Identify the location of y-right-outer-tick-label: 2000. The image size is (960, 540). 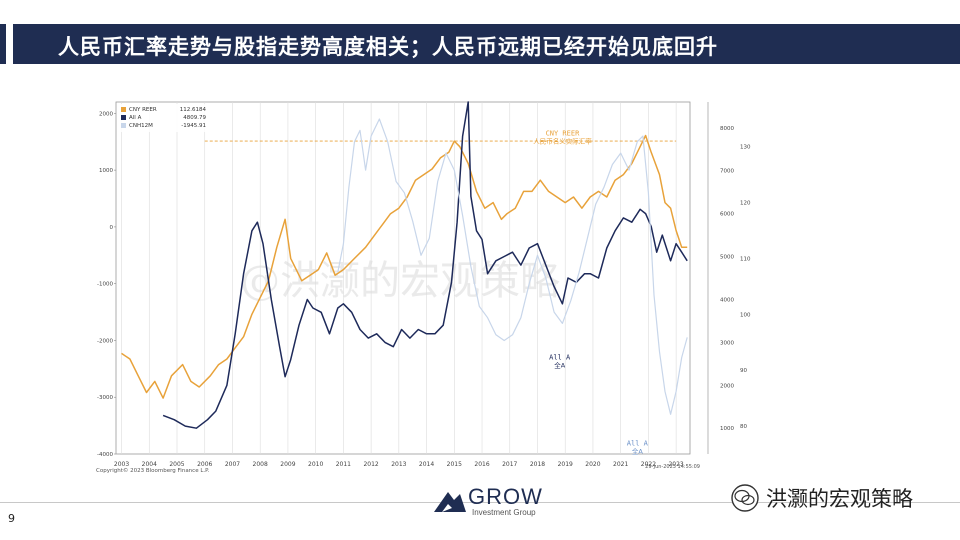
(727, 386).